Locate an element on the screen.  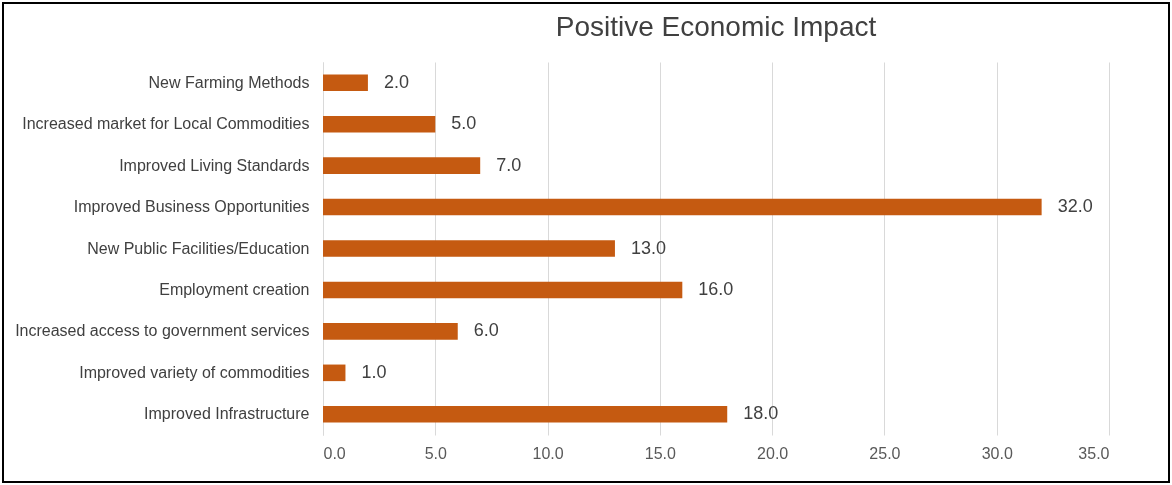
chart-title: Positive Economic Impact is located at coordinates (716, 26).